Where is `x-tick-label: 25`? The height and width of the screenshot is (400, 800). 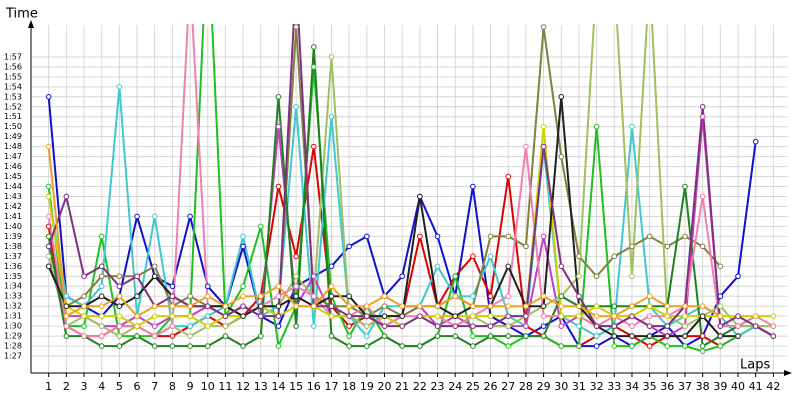 x-tick-label: 25 is located at coordinates (473, 386).